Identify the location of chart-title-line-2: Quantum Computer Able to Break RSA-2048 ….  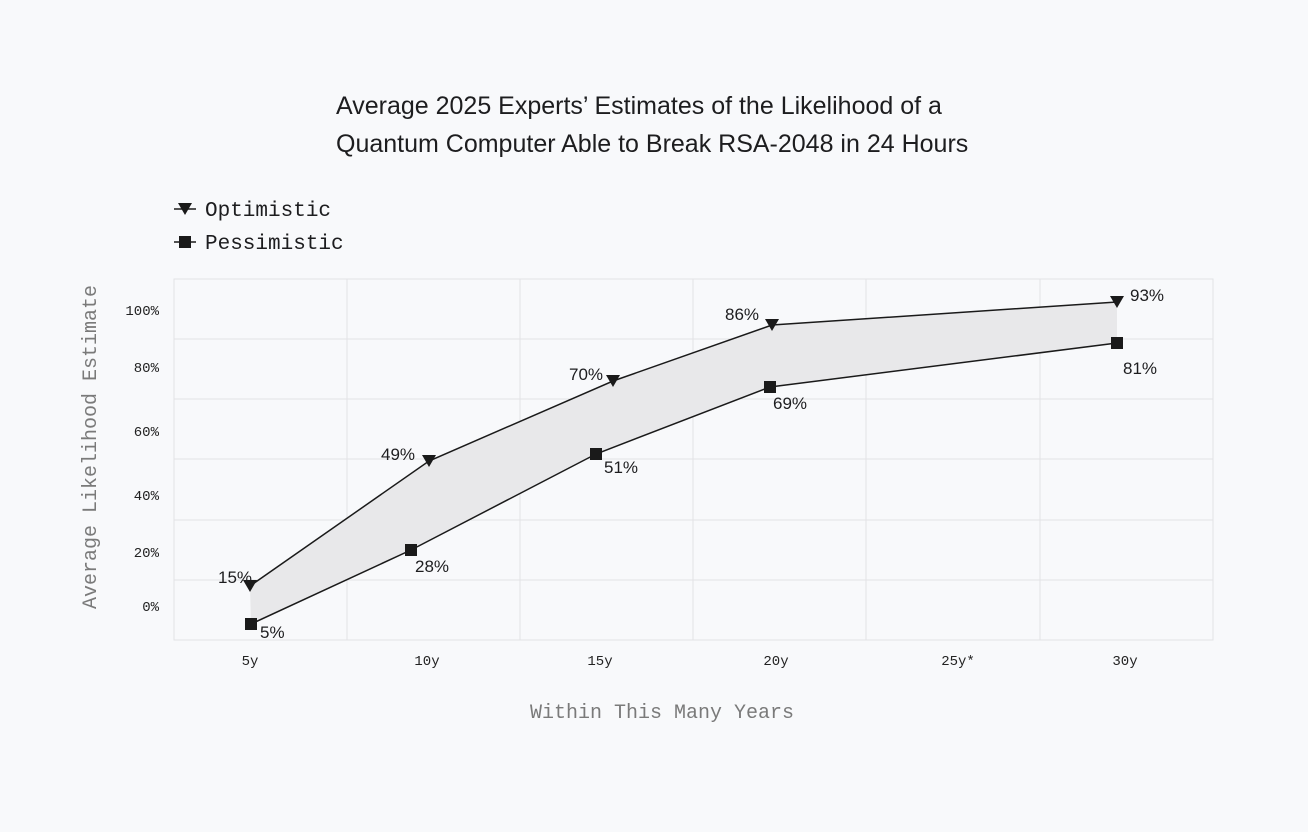
(652, 144).